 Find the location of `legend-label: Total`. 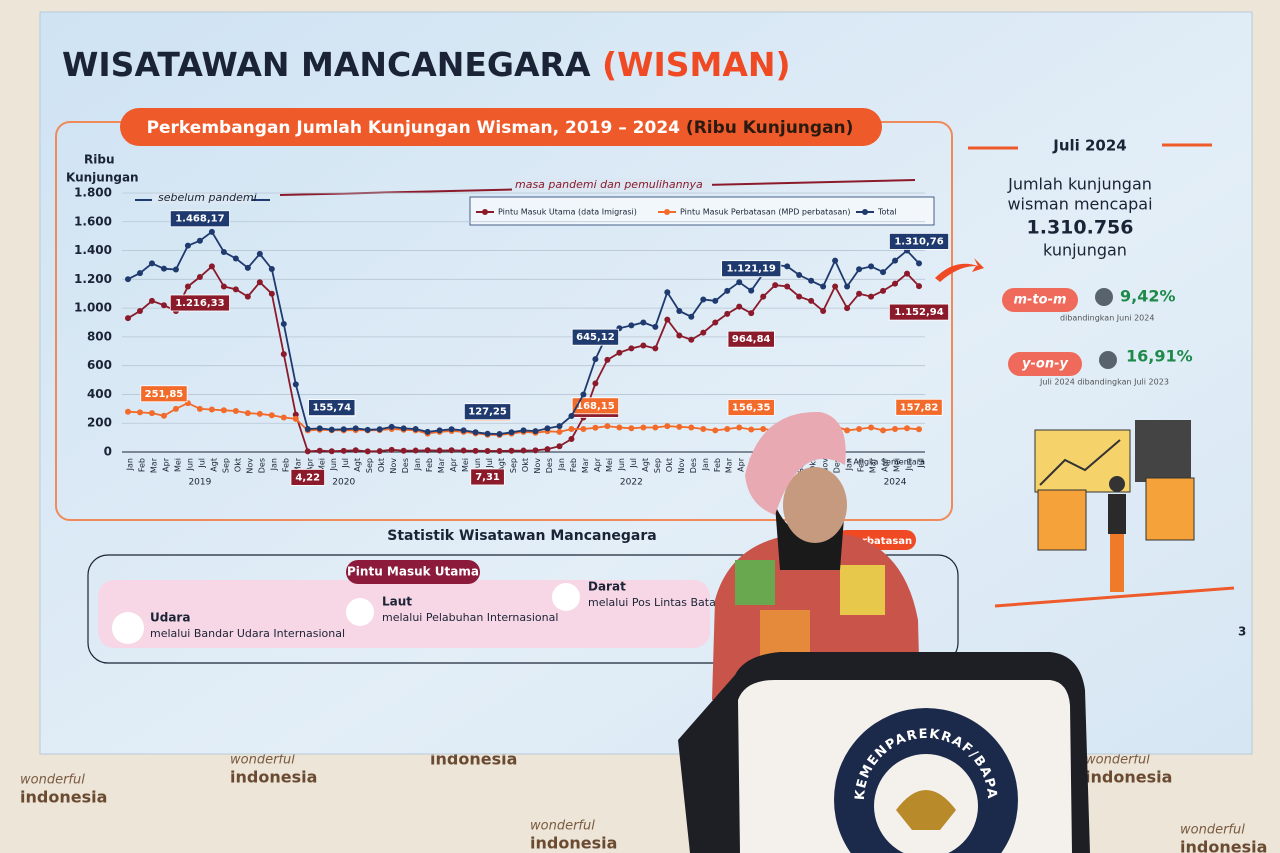

legend-label: Total is located at coordinates (887, 212).